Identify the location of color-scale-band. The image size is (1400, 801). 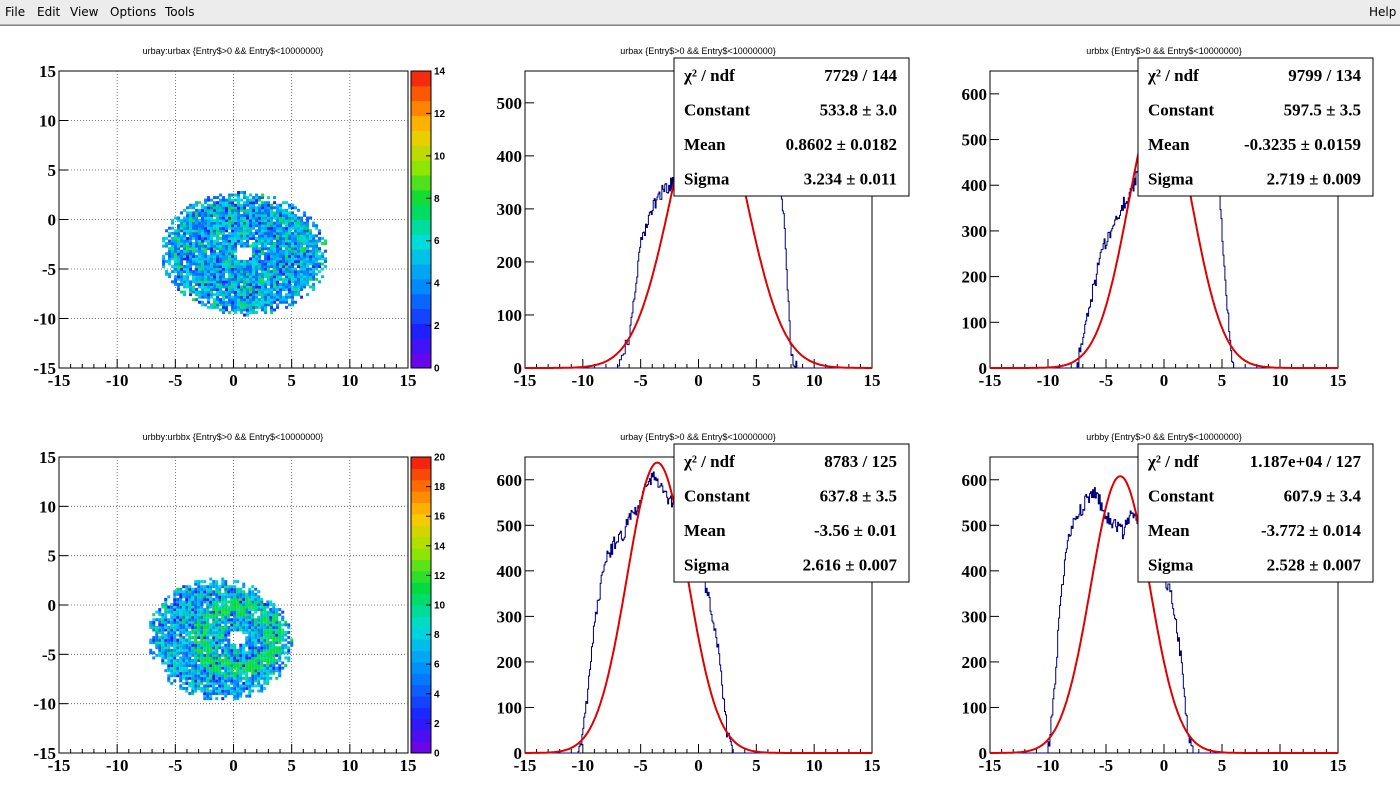
(421, 679).